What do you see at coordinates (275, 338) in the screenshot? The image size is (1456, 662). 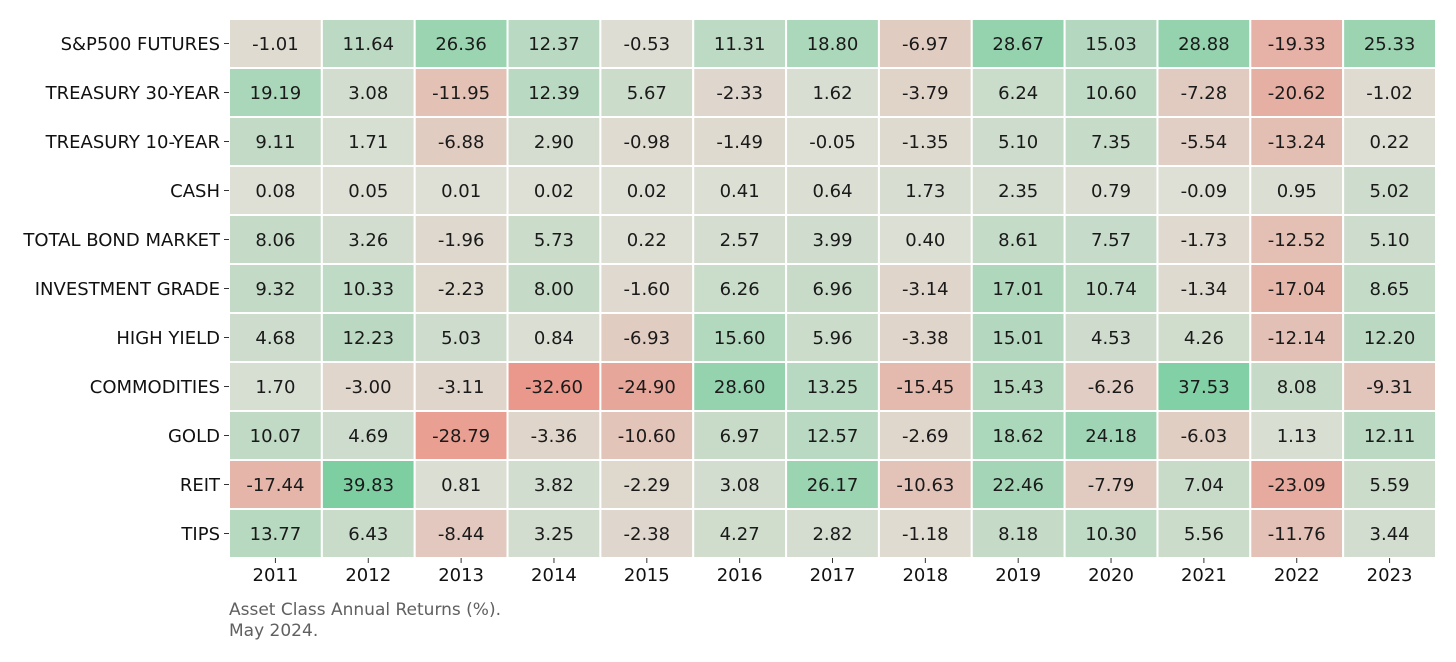 I see `cell-value-high-yield-2011: 4.68` at bounding box center [275, 338].